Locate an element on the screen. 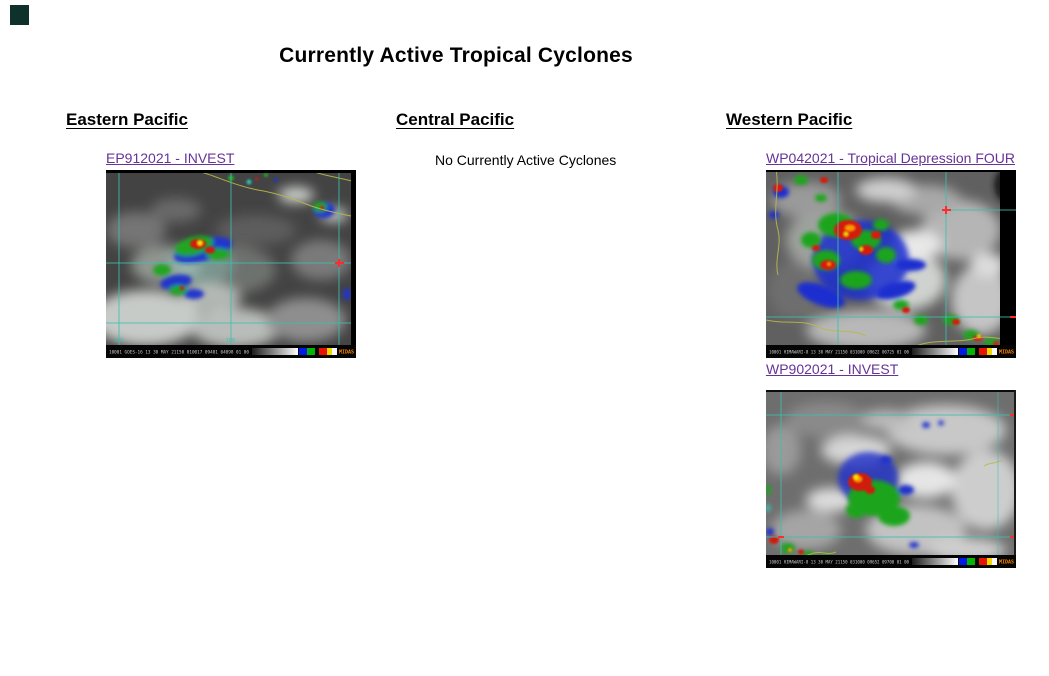 The width and height of the screenshot is (1049, 676). central-pacific-heading: Central Pacific is located at coordinates (455, 119).